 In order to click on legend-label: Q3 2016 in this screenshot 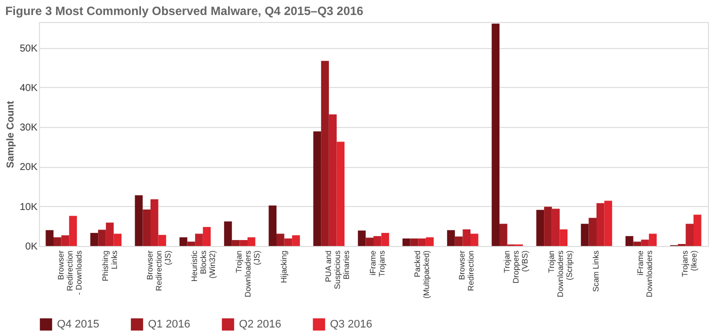, I will do `click(351, 324)`.